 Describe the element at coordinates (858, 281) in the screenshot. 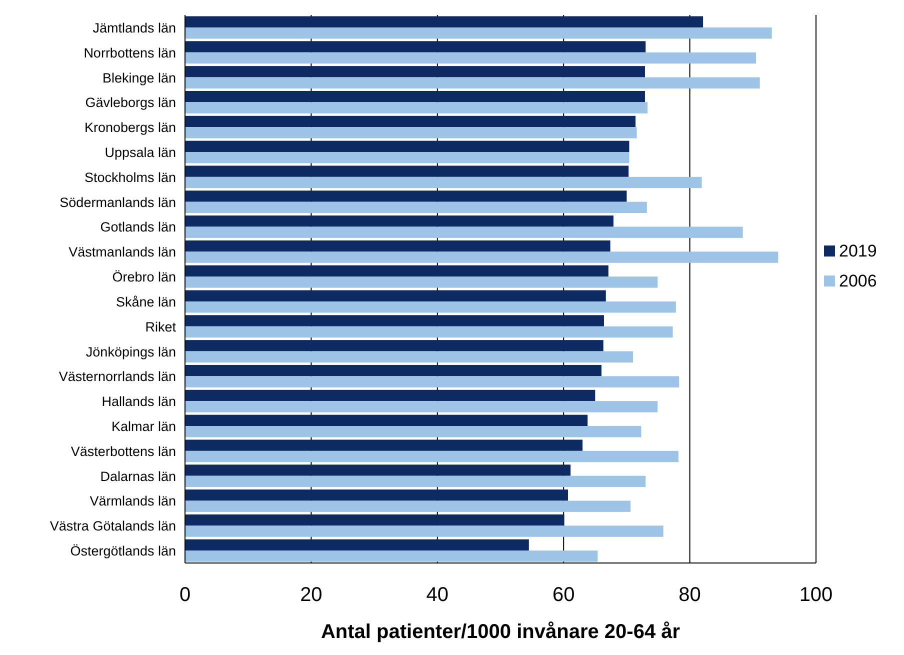

I see `legend-label: 2006` at that location.